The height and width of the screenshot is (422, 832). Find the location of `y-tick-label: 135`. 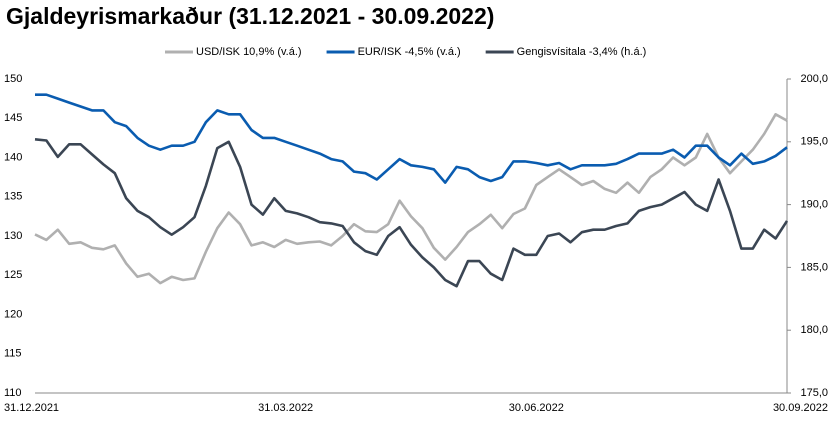

y-tick-label: 135 is located at coordinates (13, 197).